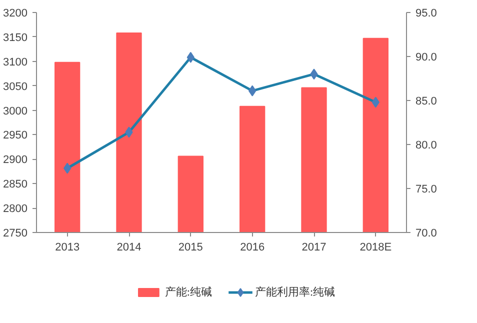 Image resolution: width=477 pixels, height=323 pixels. Describe the element at coordinates (15, 62) in the screenshot. I see `y-tick-label: 3100` at that location.